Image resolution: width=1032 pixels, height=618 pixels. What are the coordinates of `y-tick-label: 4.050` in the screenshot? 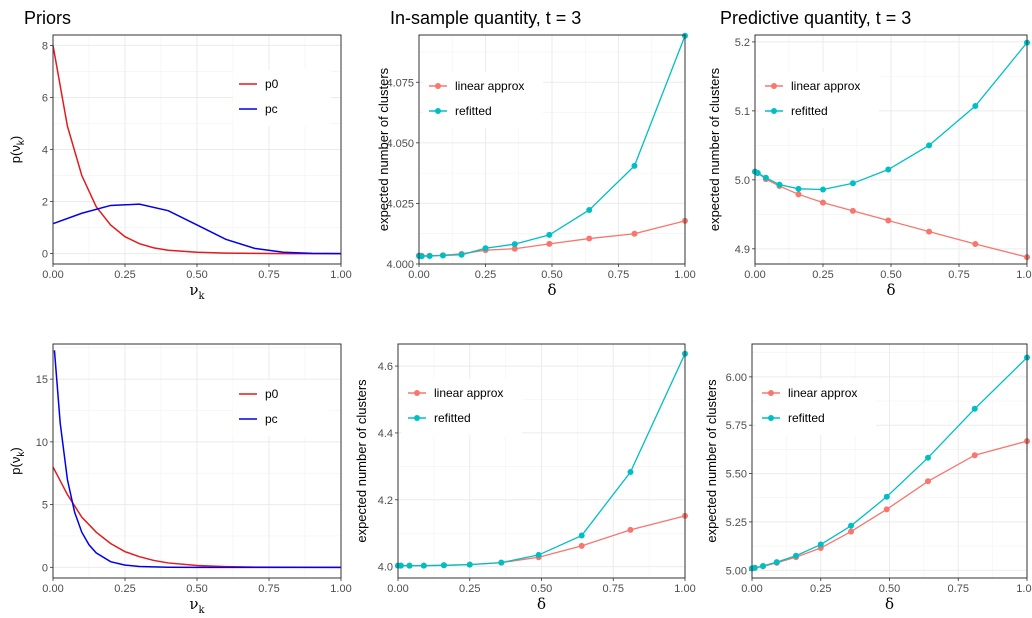 It's located at (400, 144).